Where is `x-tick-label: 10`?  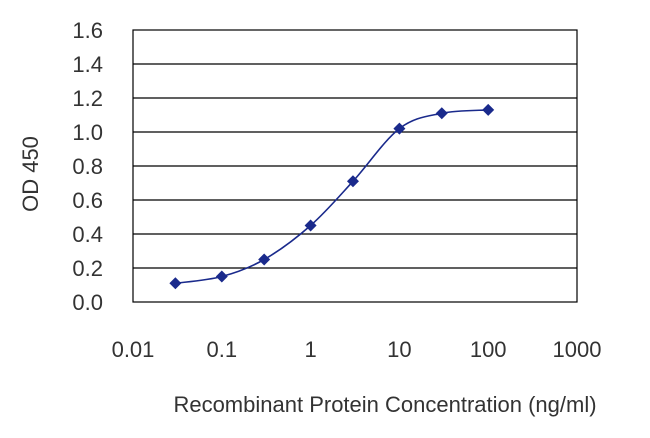
x-tick-label: 10 is located at coordinates (399, 349).